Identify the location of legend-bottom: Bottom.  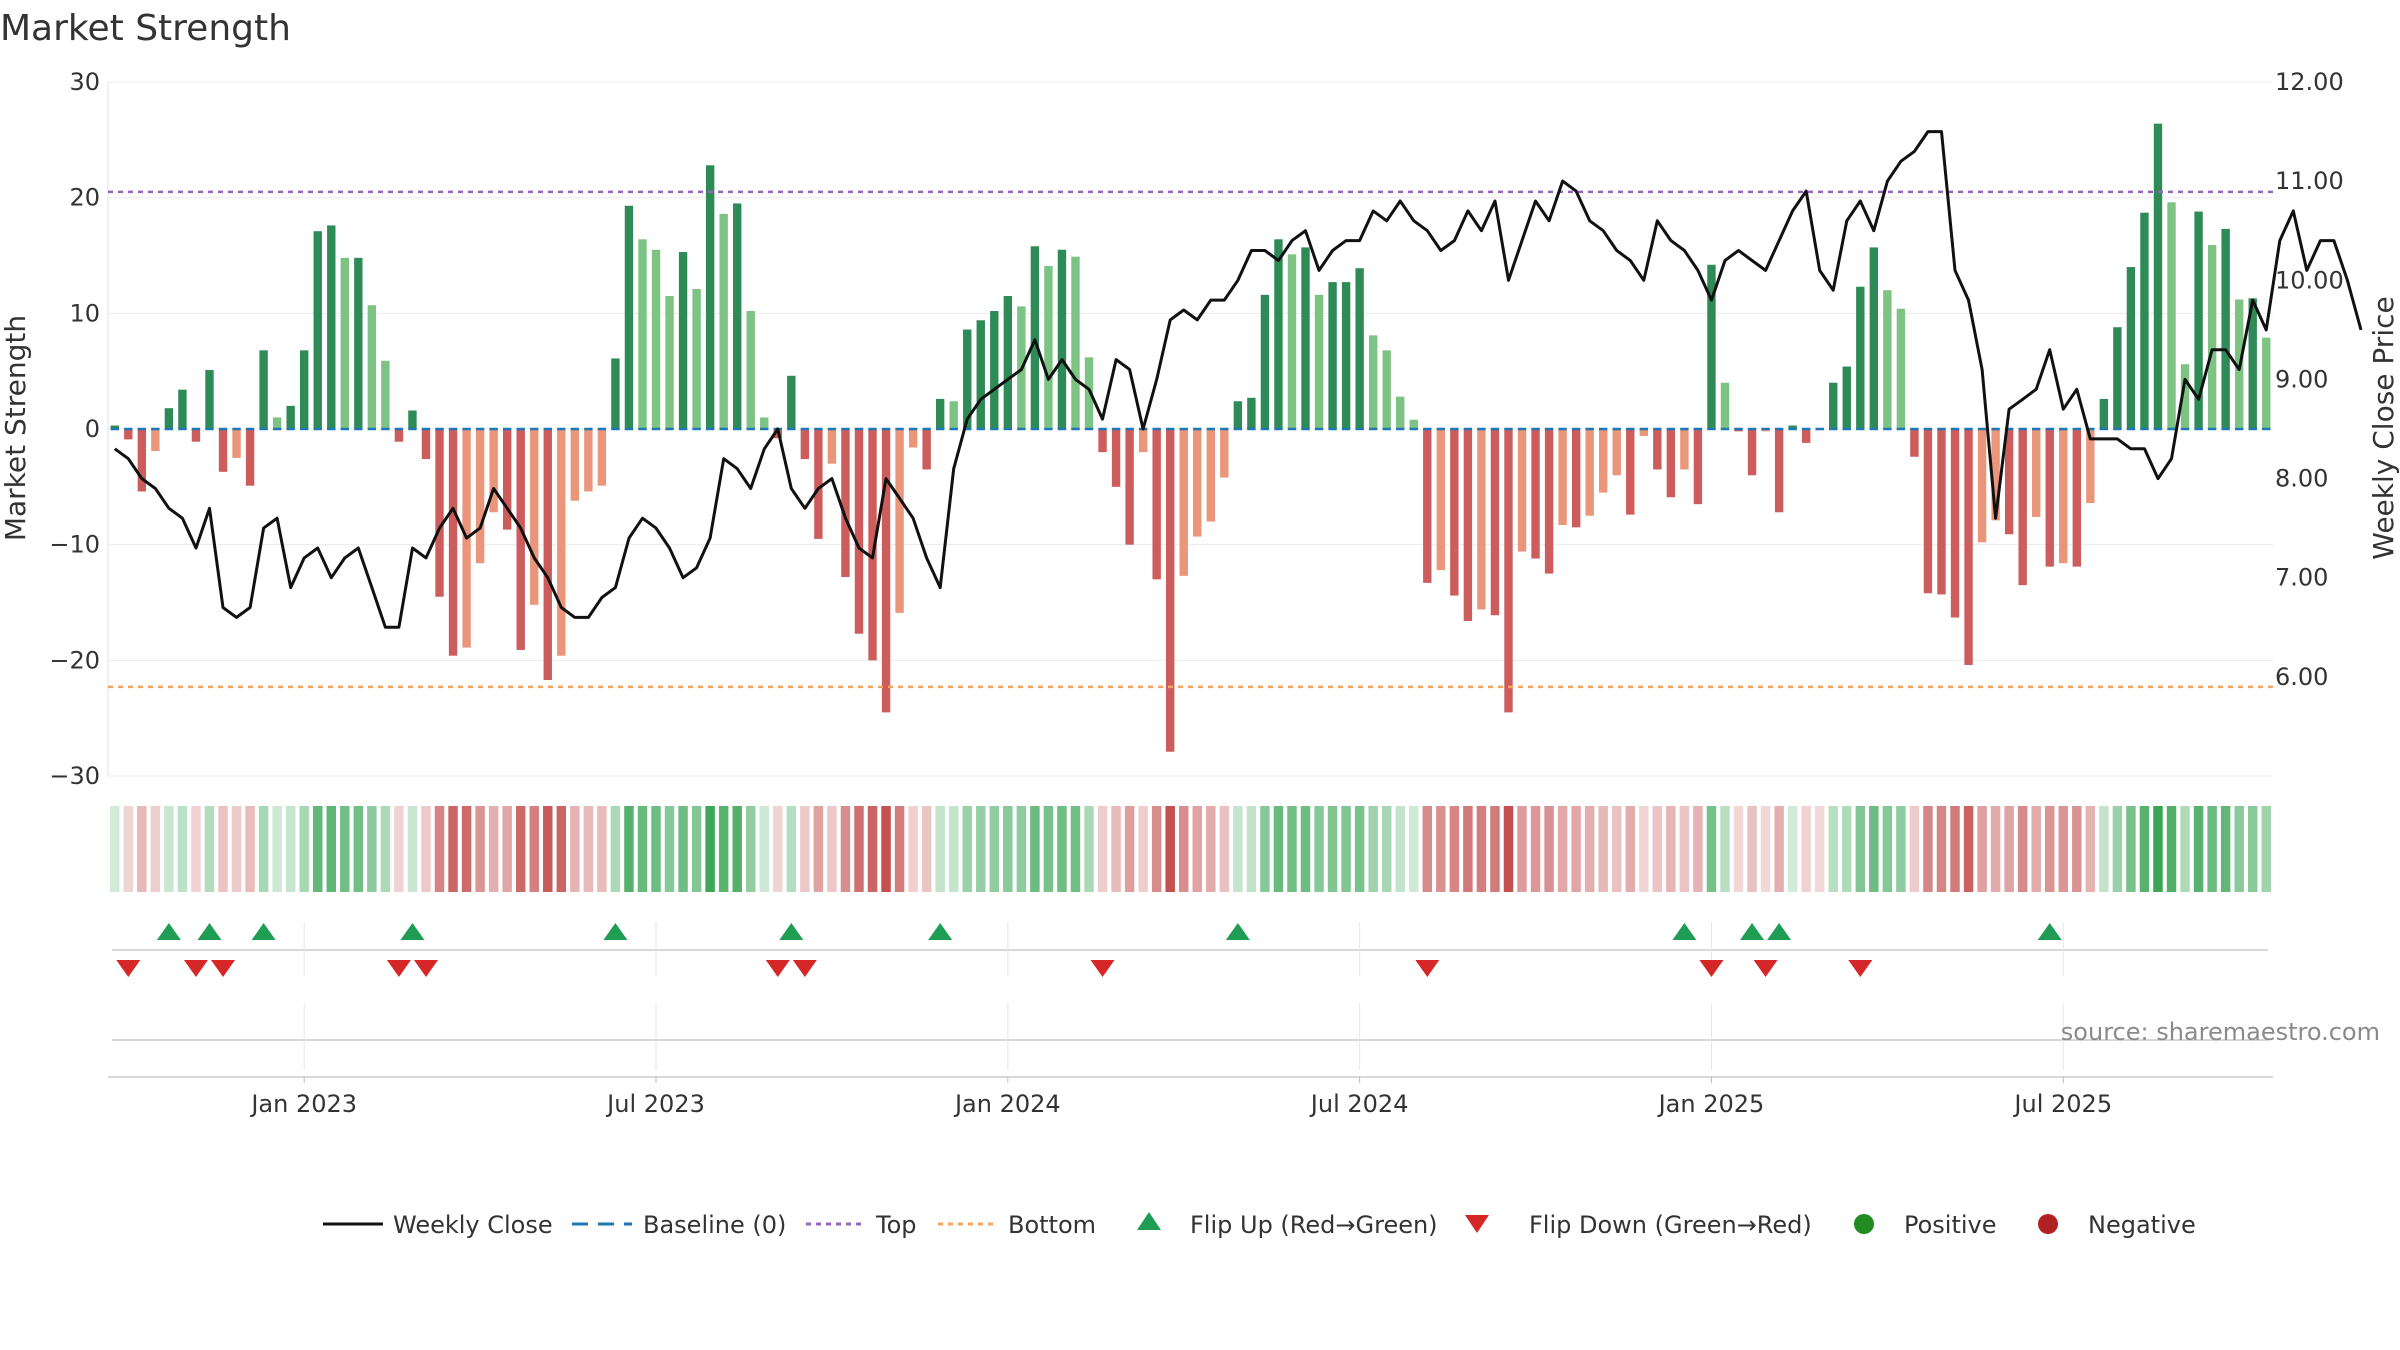
(1052, 1225).